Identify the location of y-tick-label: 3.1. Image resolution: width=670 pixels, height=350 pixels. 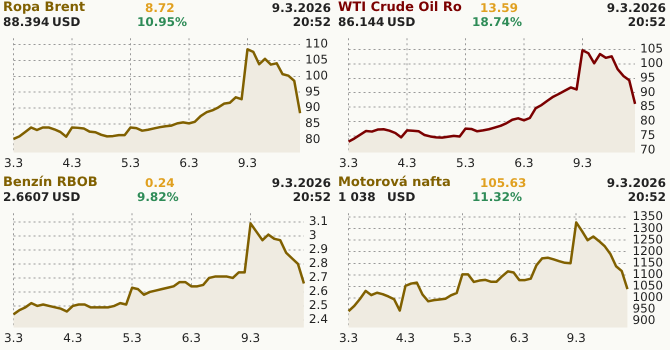
(318, 221).